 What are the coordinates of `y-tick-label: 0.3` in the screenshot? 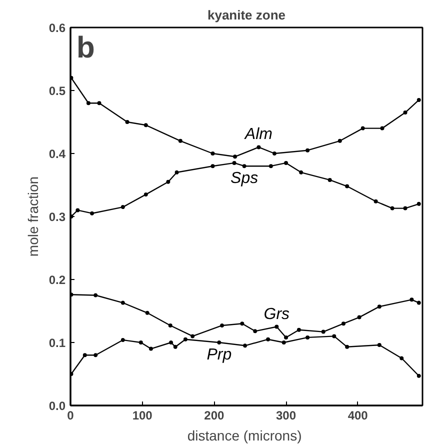 It's located at (57, 217).